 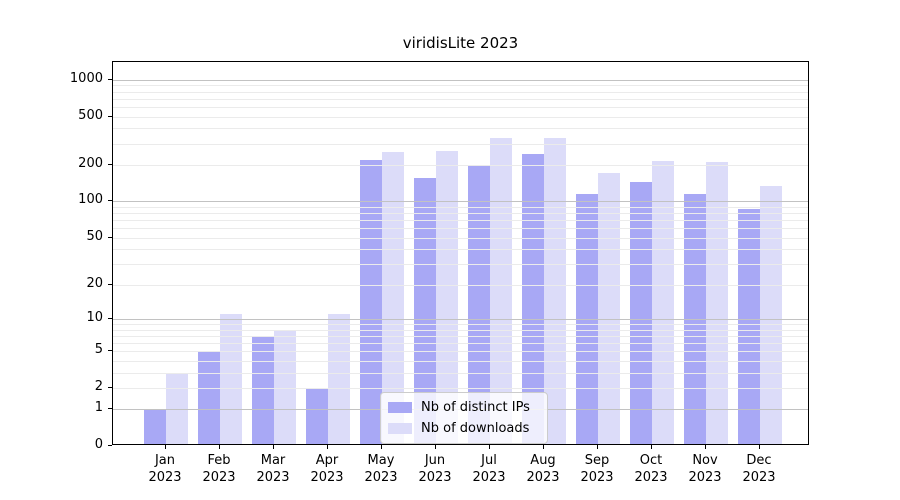 What do you see at coordinates (597, 469) in the screenshot?
I see `x-tick-label: Sep 2023` at bounding box center [597, 469].